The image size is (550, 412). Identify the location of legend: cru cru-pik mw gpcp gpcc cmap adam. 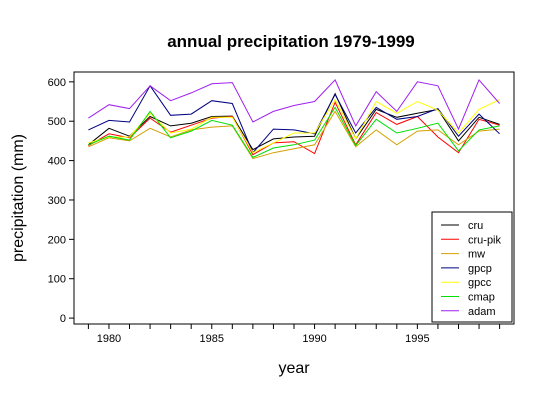
(472, 267).